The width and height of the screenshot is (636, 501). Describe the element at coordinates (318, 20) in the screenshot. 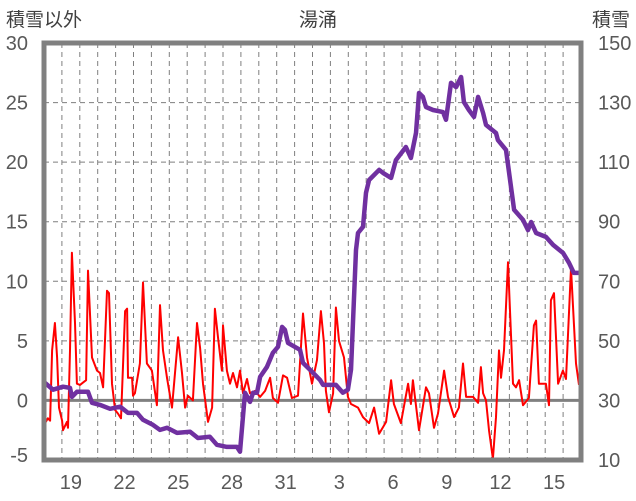

I see `chart-title: 湯涌` at that location.